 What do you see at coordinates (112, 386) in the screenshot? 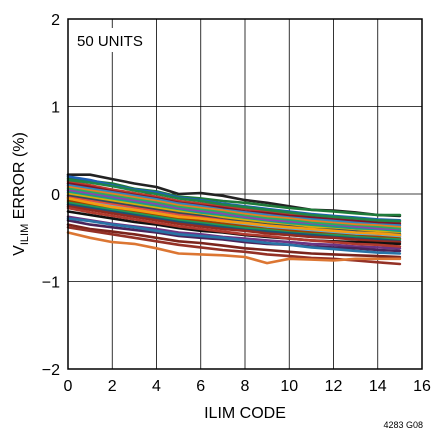
I see `x-tick-label: 2` at bounding box center [112, 386].